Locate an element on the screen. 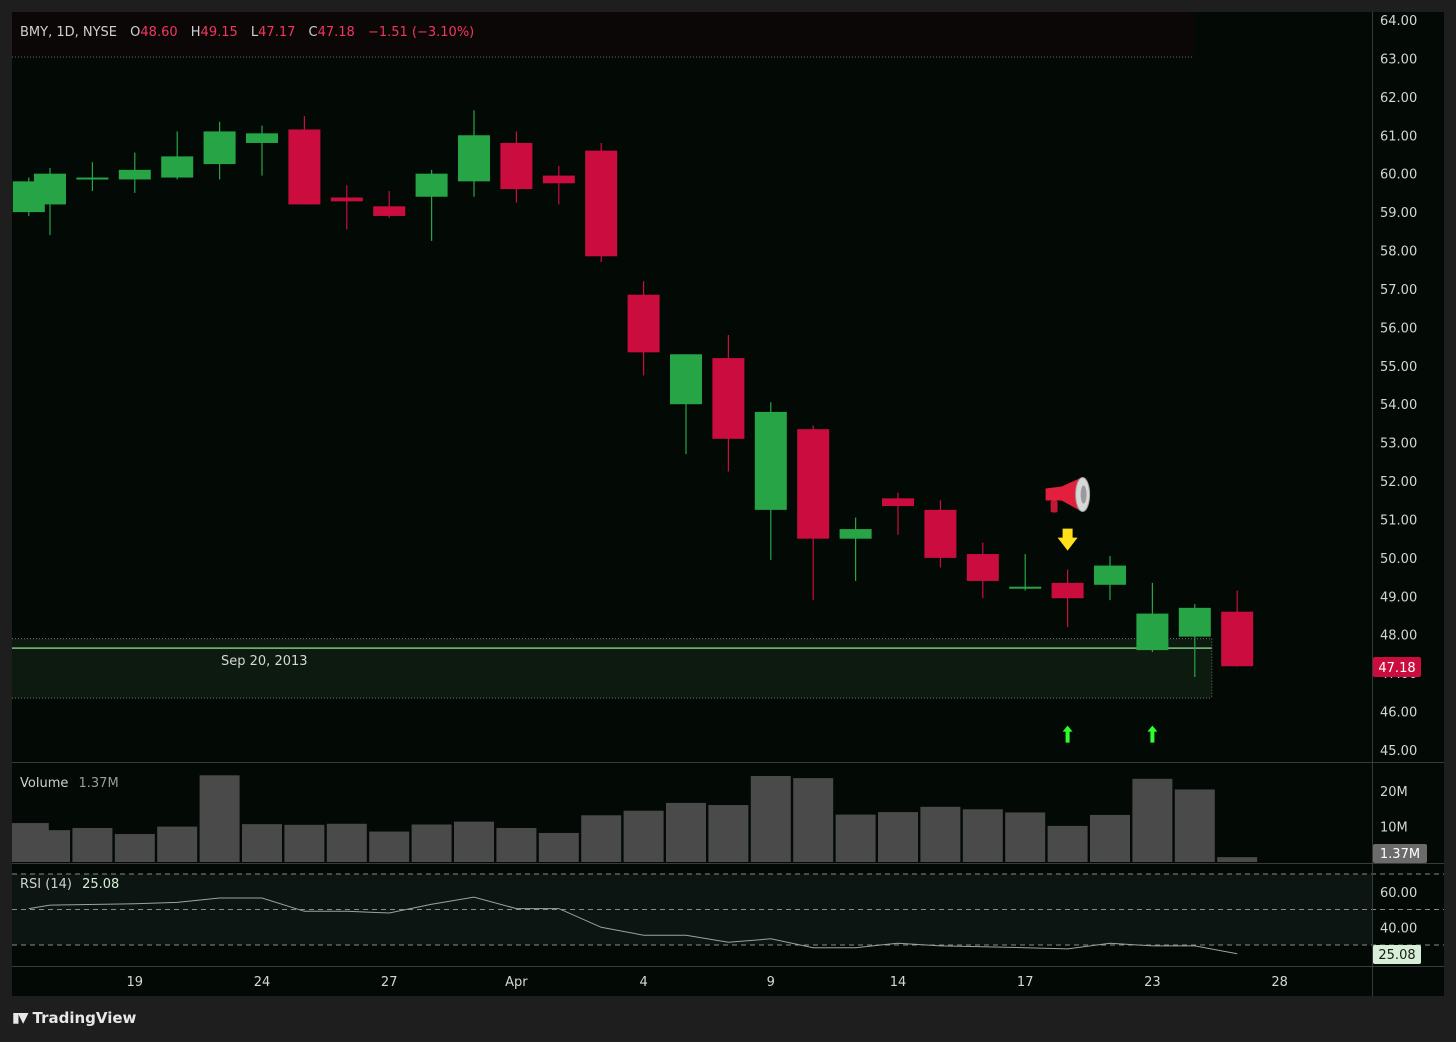 The width and height of the screenshot is (1456, 1042). legend-low-value: 47.17 is located at coordinates (276, 32).